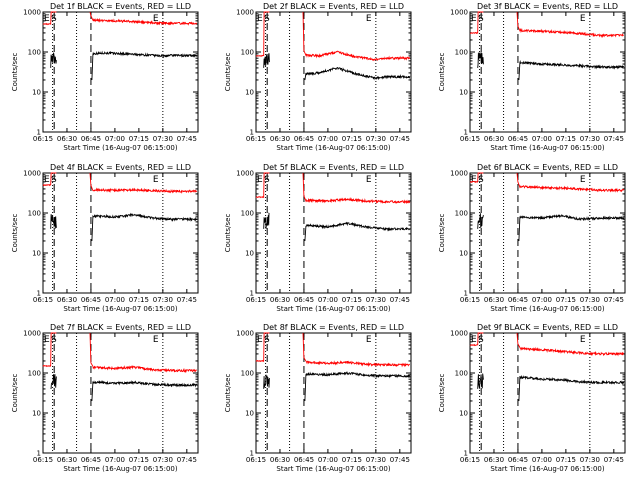 The width and height of the screenshot is (640, 480). What do you see at coordinates (333, 167) in the screenshot?
I see `chart-title: Det 5f BLACK = Events, RED = LLD` at bounding box center [333, 167].